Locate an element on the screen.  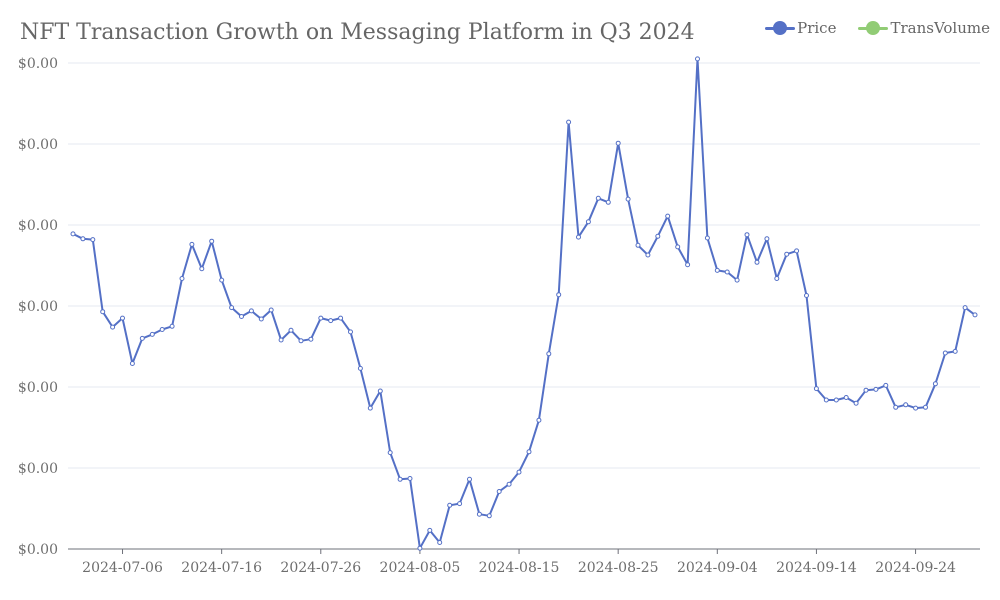
legend-label-price: Price is located at coordinates (817, 28).